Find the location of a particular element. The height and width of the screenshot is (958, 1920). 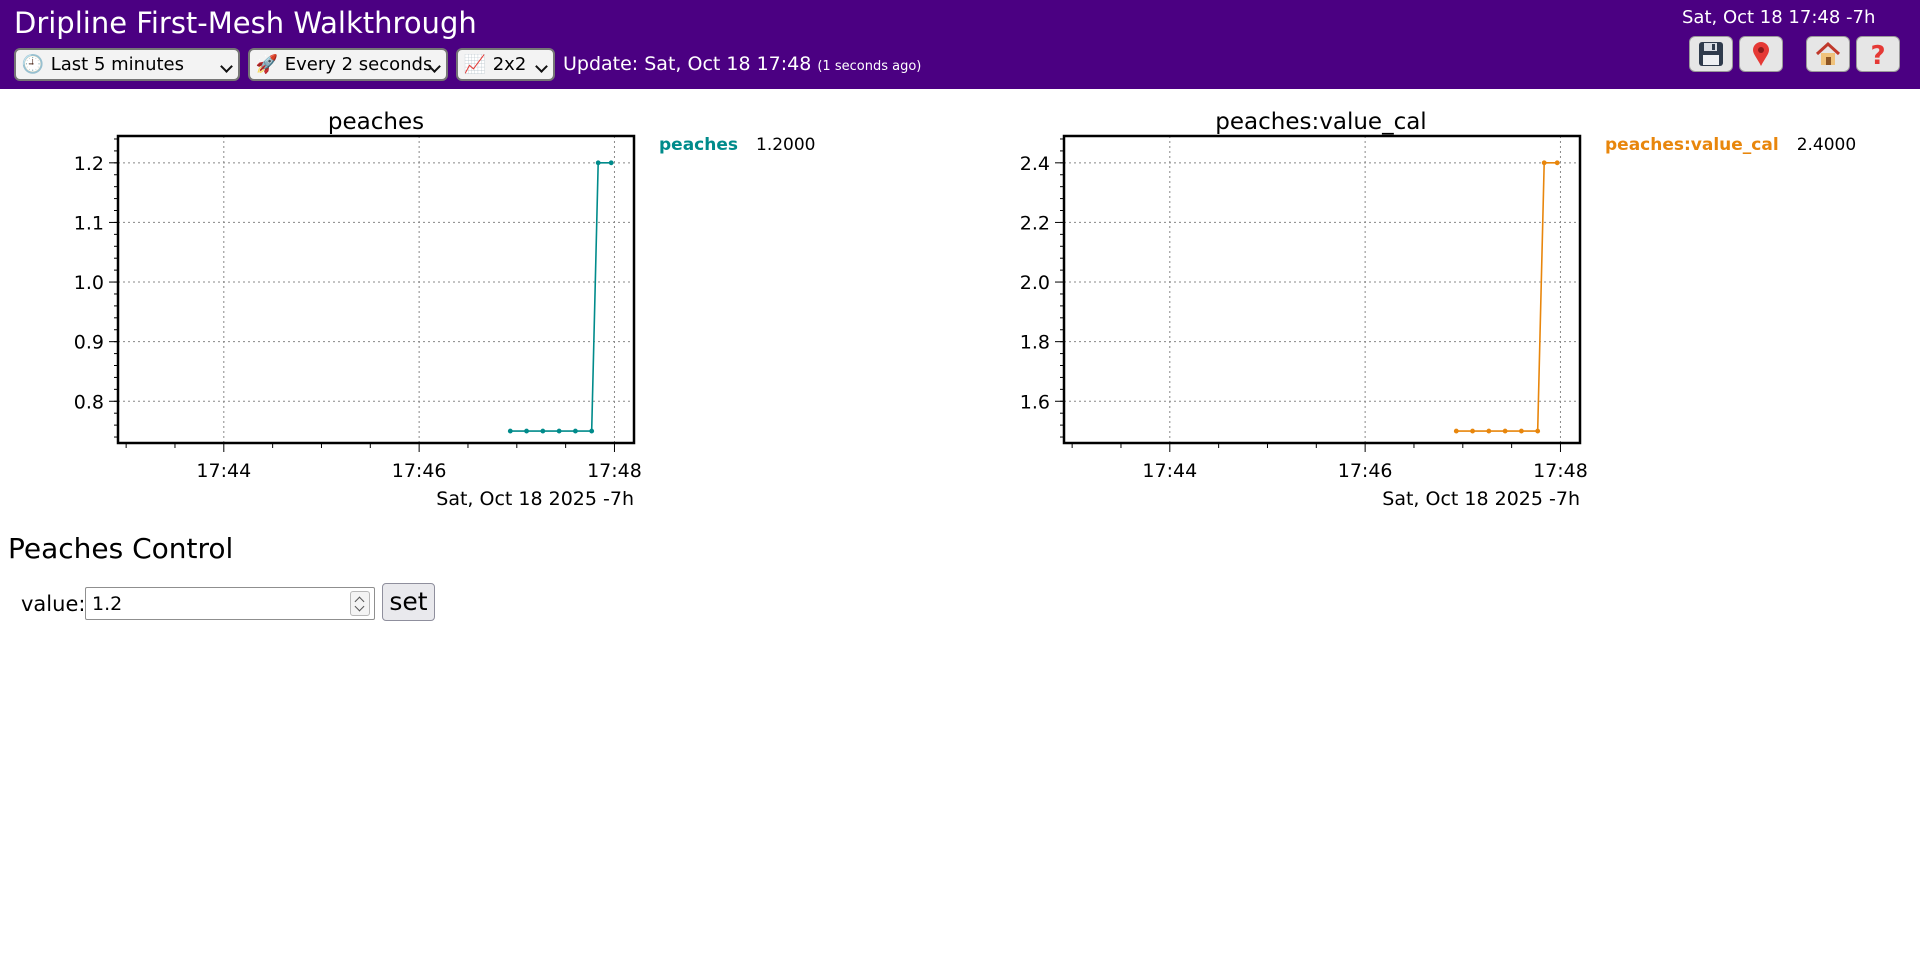

legend-series-name: peaches:value_cal is located at coordinates (1692, 145).